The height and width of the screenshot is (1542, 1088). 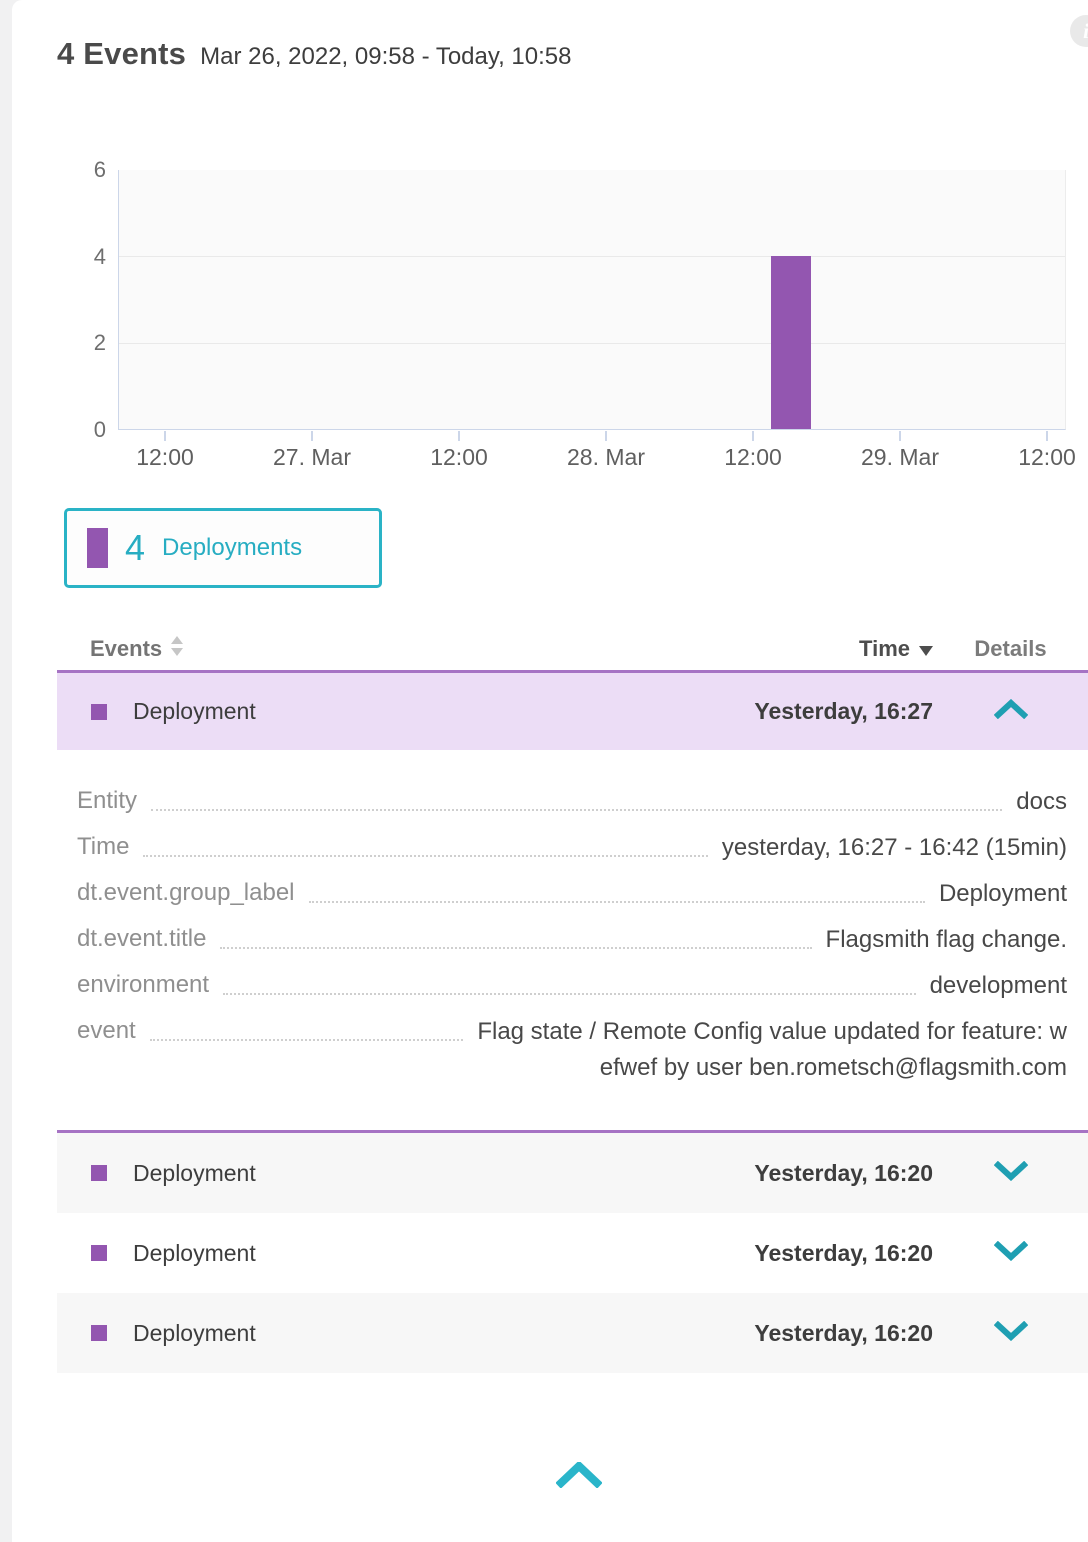 I want to click on caret-down-icon, so click(x=926, y=649).